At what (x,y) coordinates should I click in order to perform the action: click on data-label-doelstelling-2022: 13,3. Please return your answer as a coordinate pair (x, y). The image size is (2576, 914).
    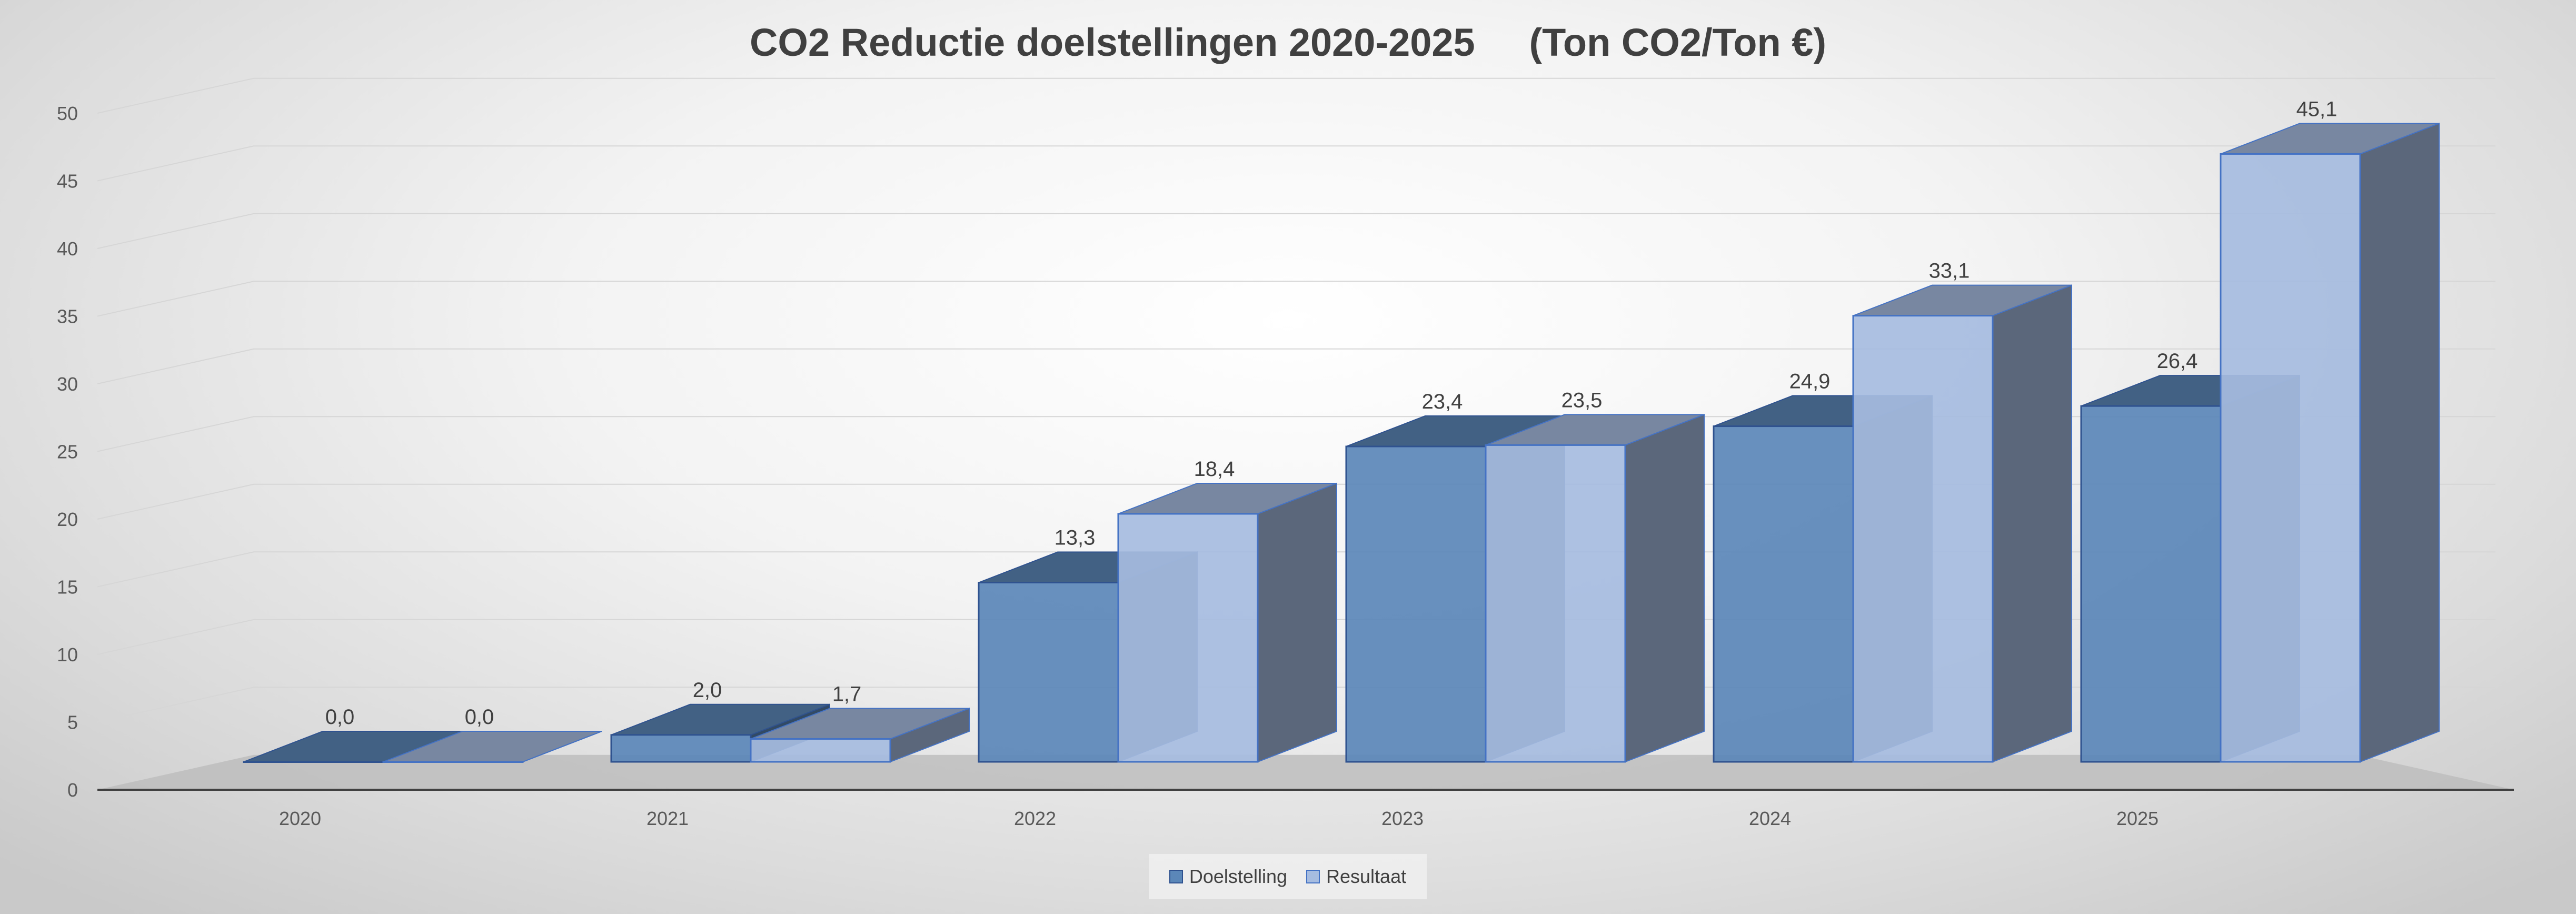
    Looking at the image, I should click on (1075, 538).